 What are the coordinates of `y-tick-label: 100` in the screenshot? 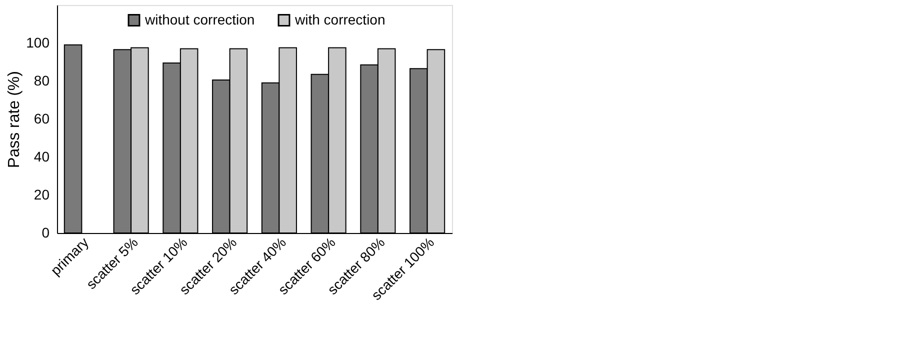 It's located at (38, 42).